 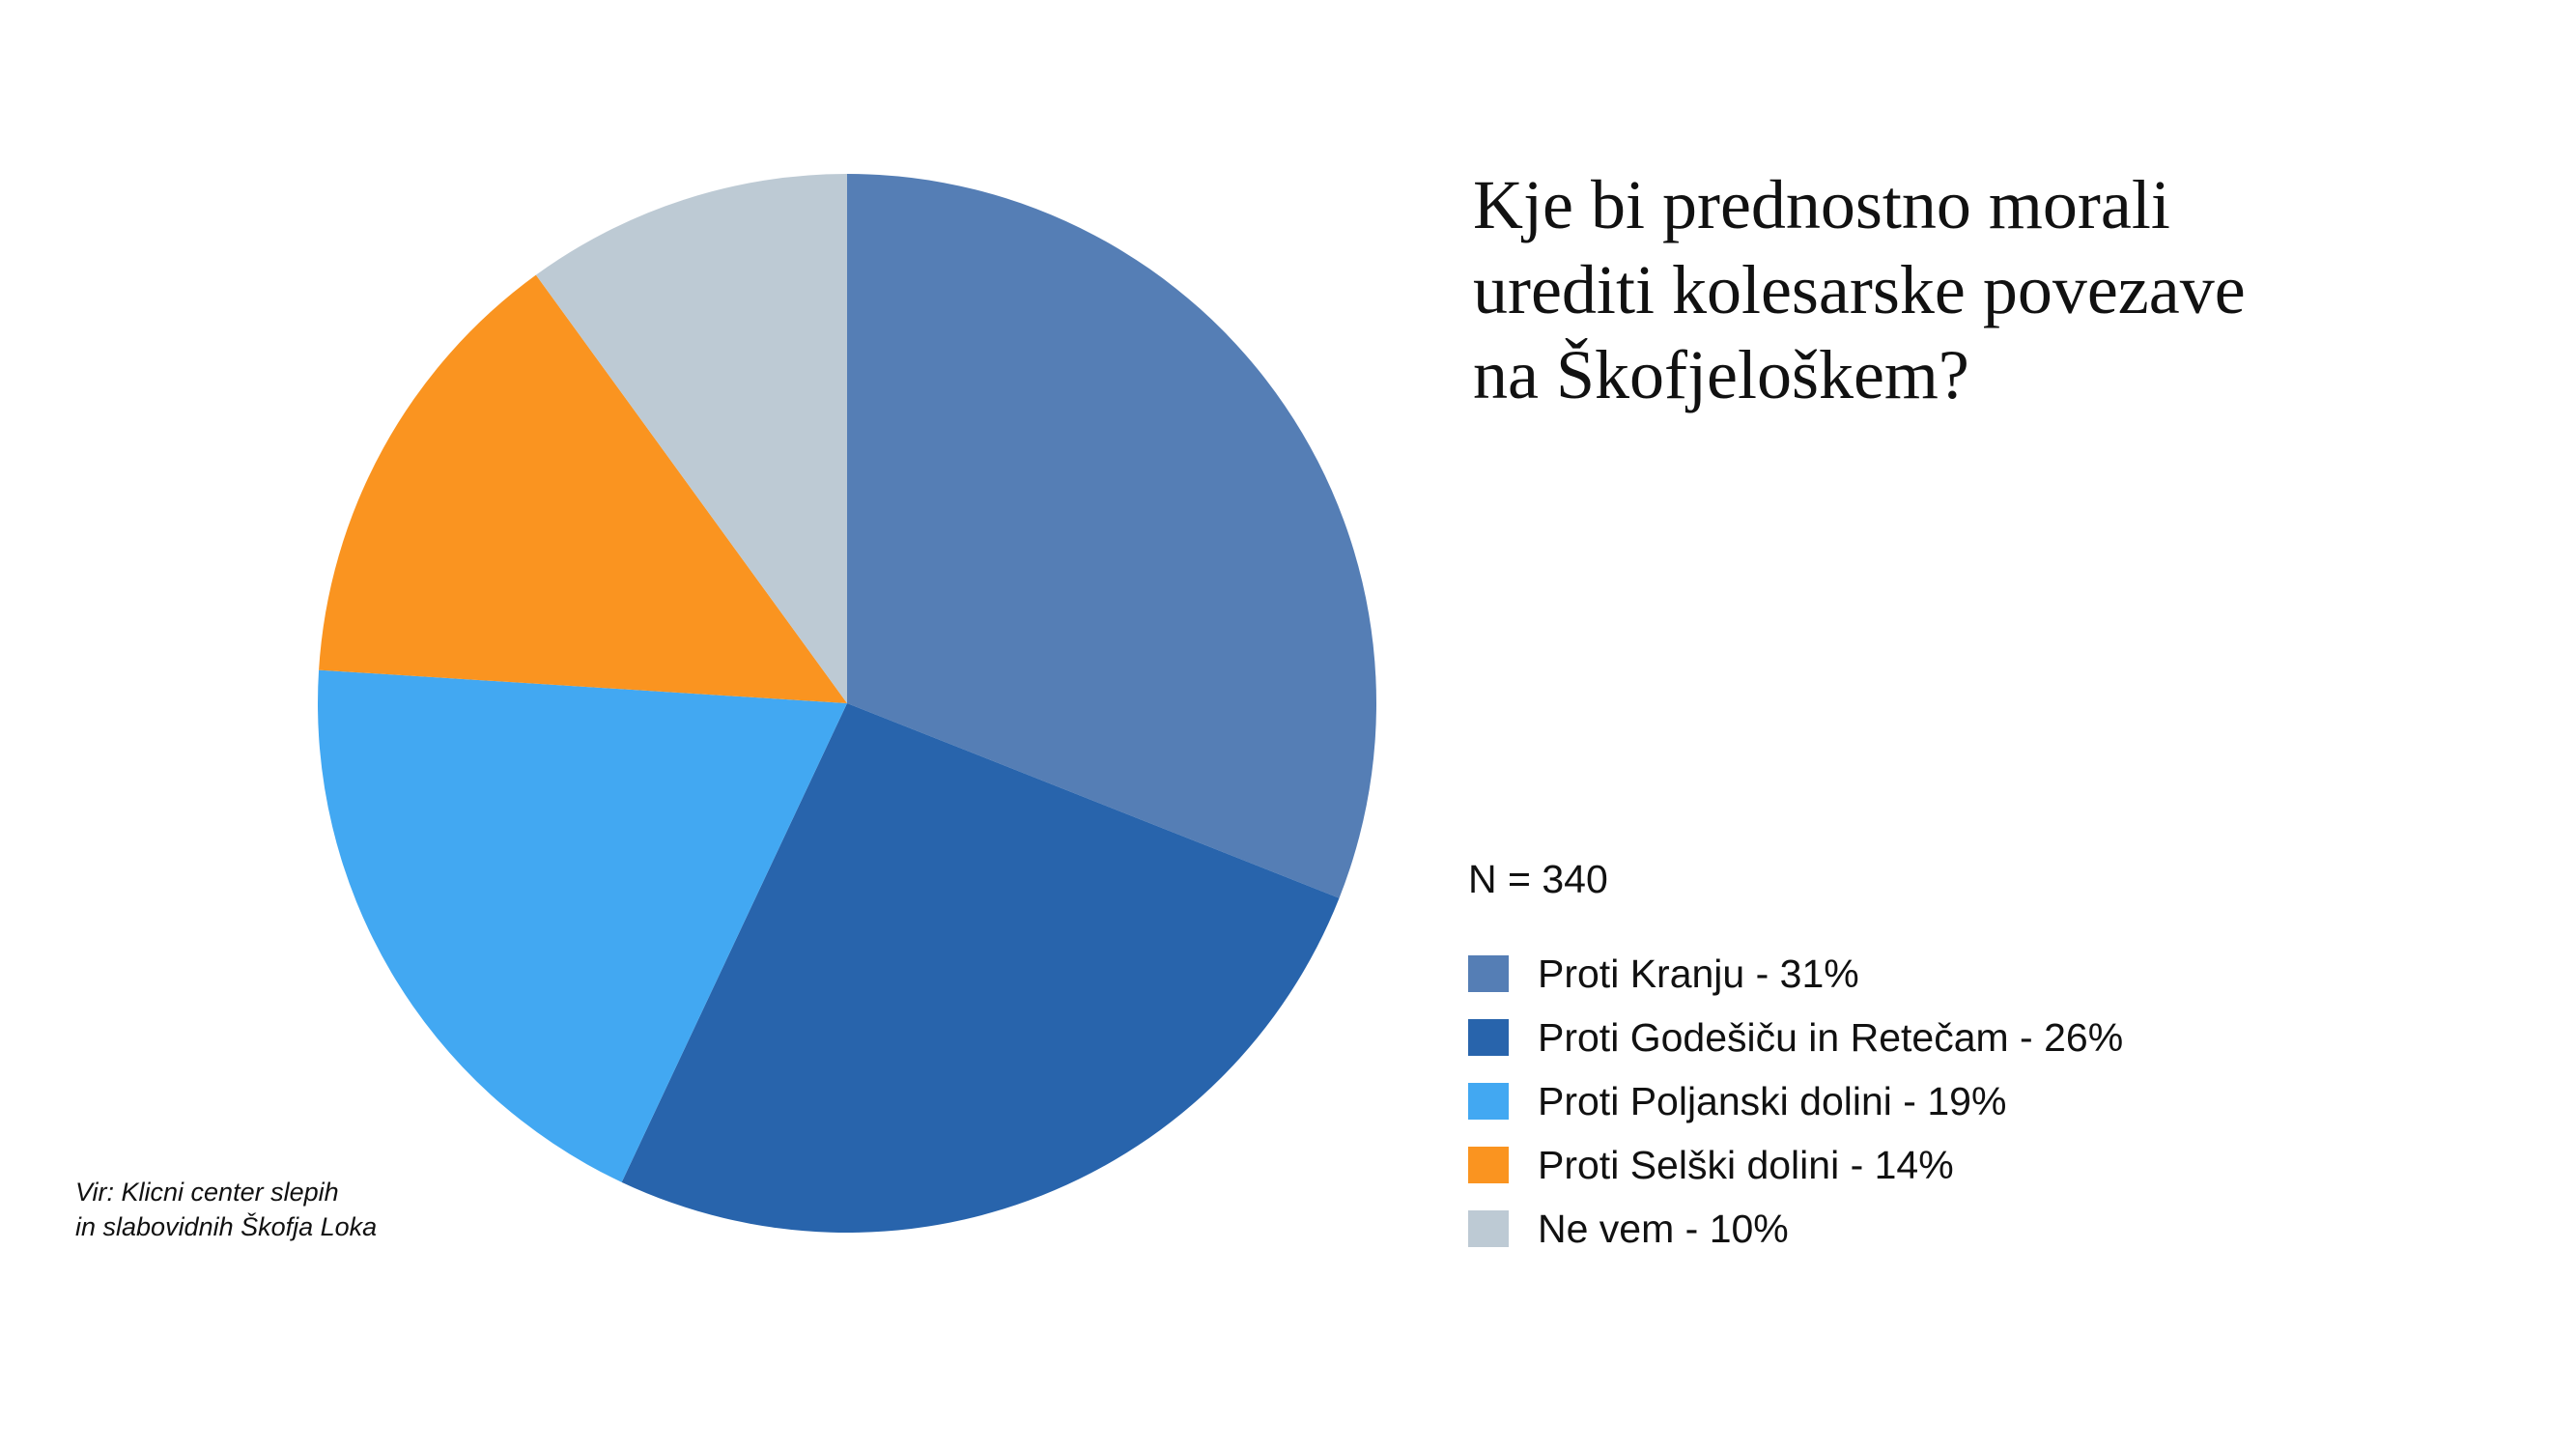 I want to click on legend-swatch-proti-kranju, so click(x=1488, y=973).